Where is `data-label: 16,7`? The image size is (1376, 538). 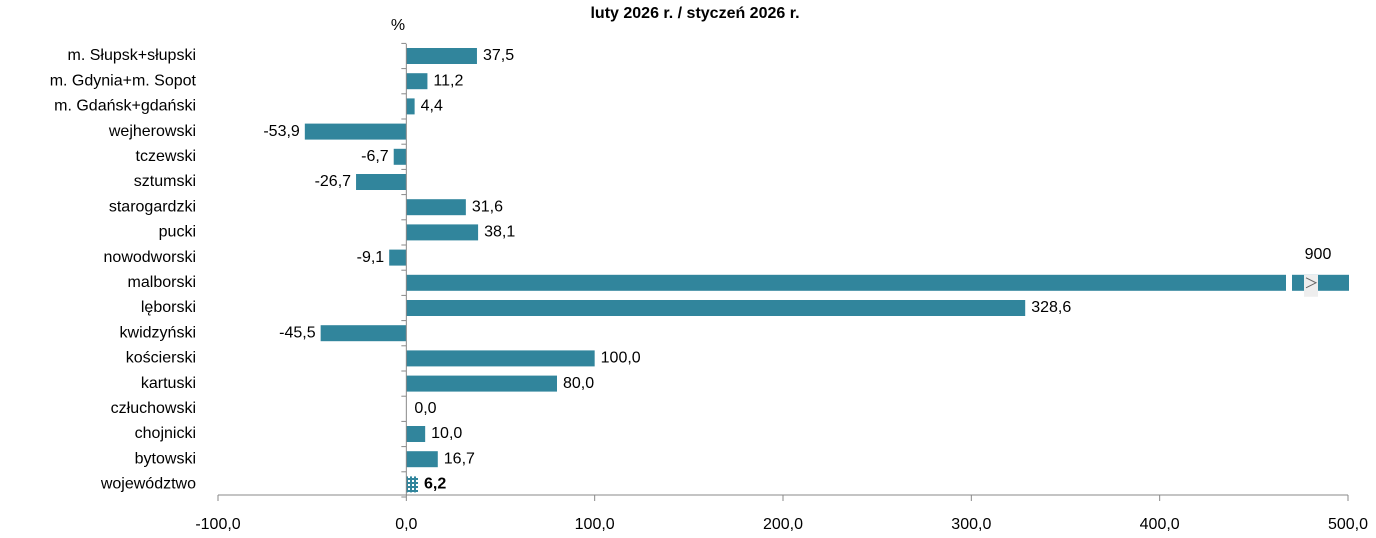
data-label: 16,7 is located at coordinates (459, 458).